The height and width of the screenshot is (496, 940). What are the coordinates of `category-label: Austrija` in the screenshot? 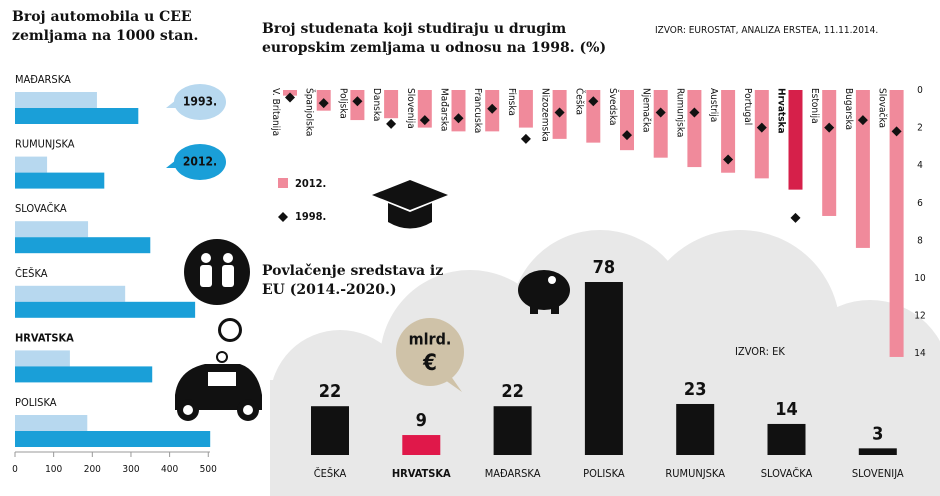 It's located at (713, 105).